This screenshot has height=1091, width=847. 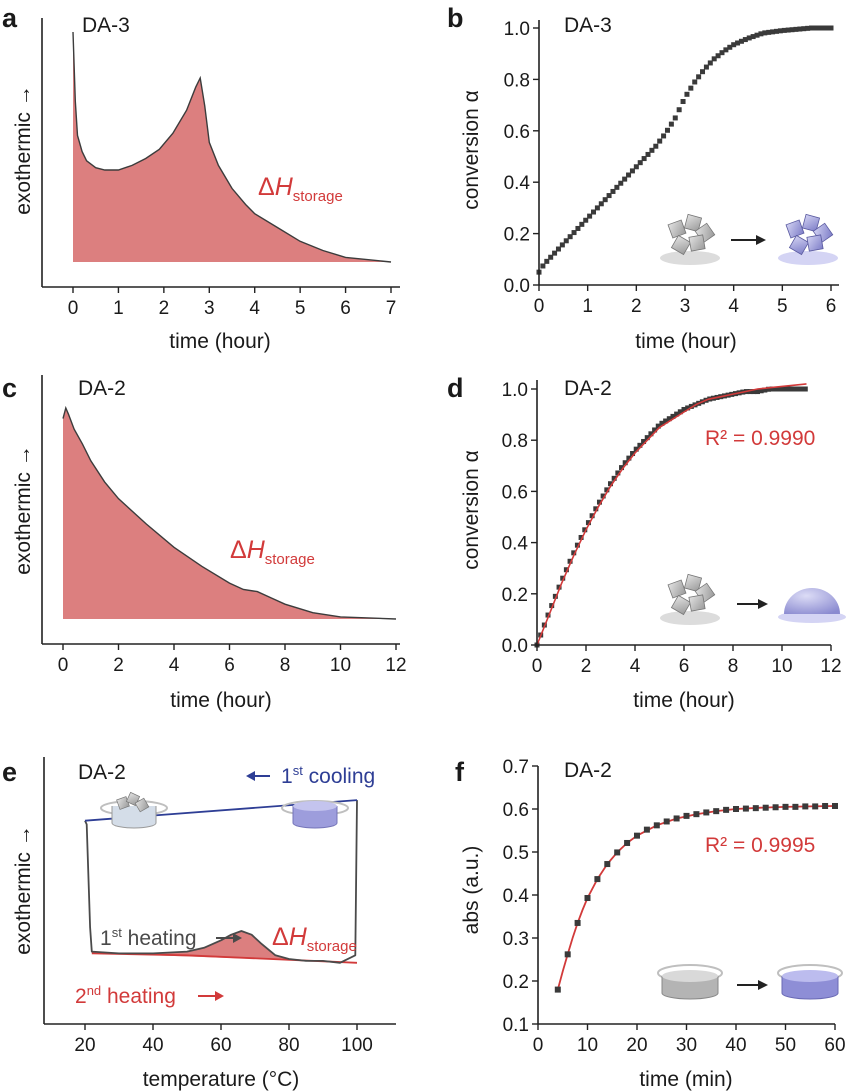 I want to click on x-tick-label: 2, so click(x=636, y=306).